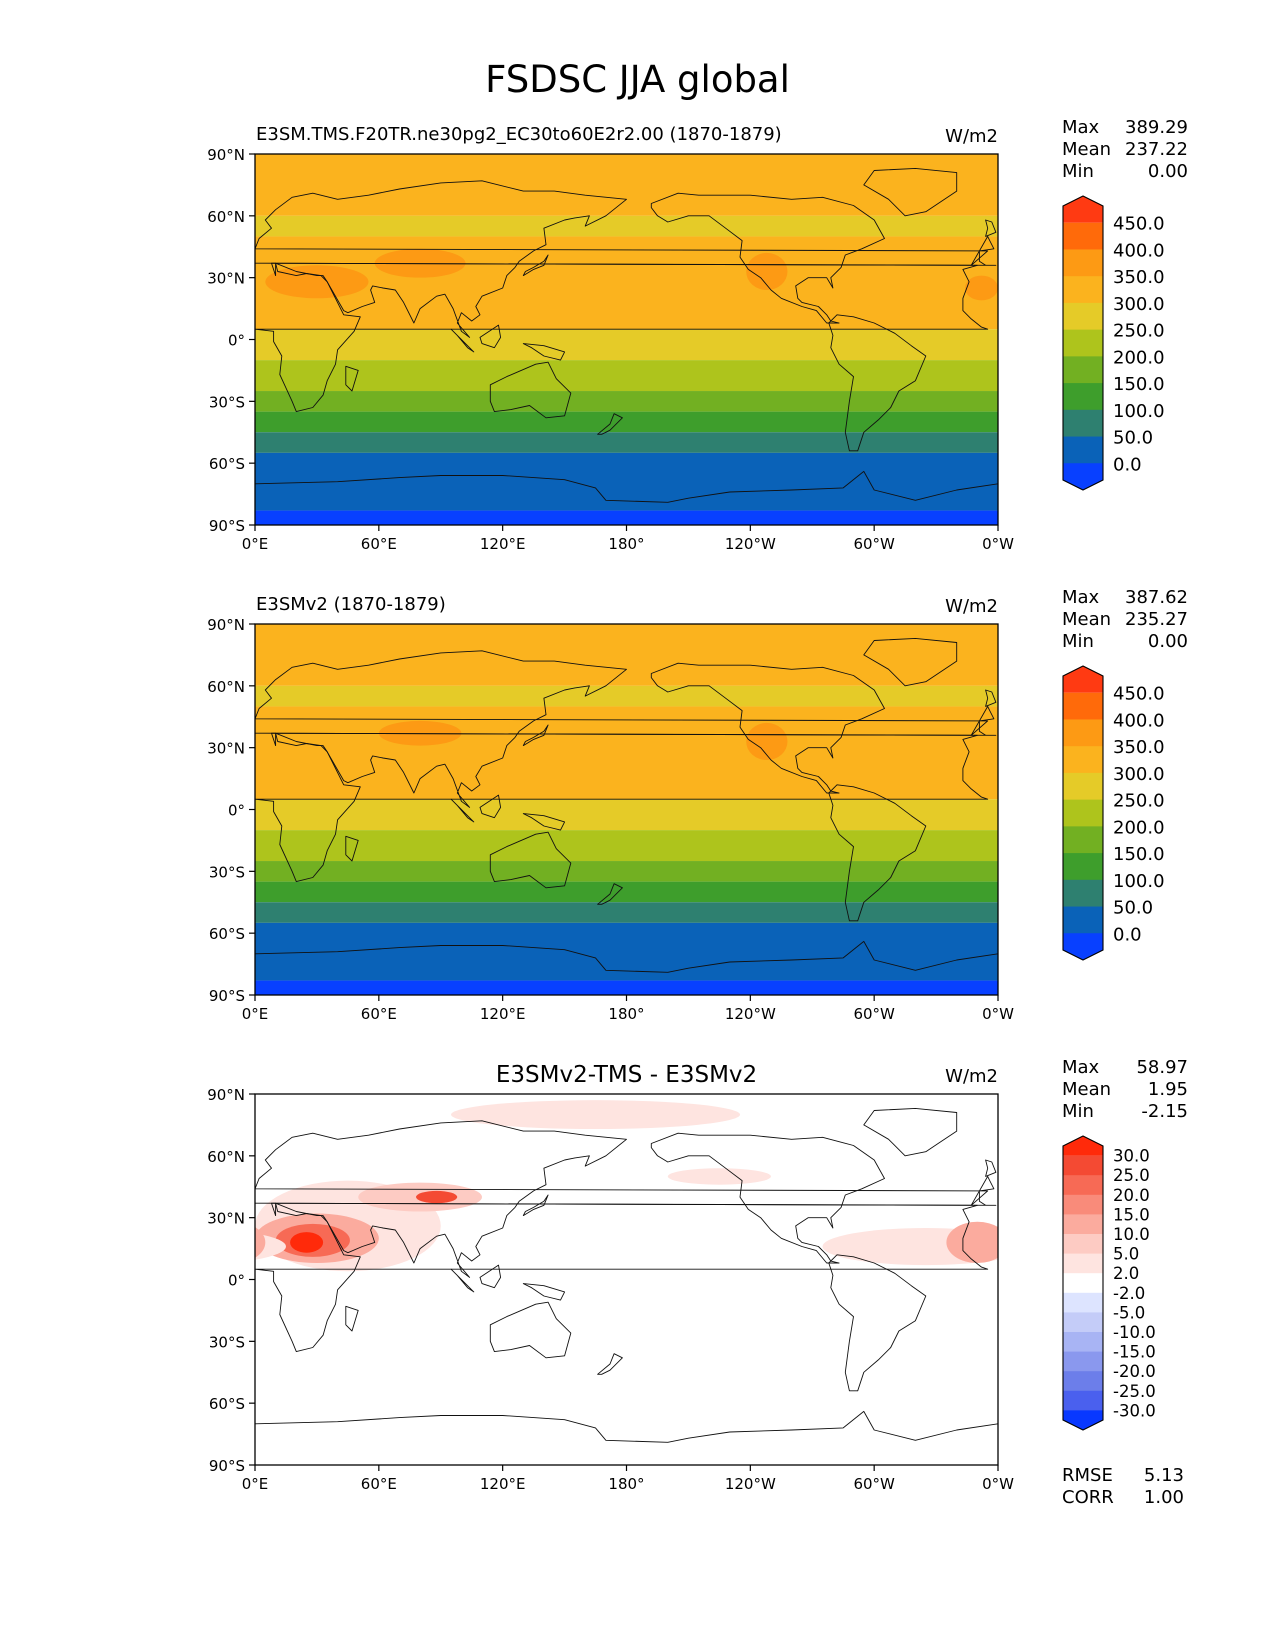  Describe the element at coordinates (236, 1281) in the screenshot. I see `y-tick-label: 0°` at that location.